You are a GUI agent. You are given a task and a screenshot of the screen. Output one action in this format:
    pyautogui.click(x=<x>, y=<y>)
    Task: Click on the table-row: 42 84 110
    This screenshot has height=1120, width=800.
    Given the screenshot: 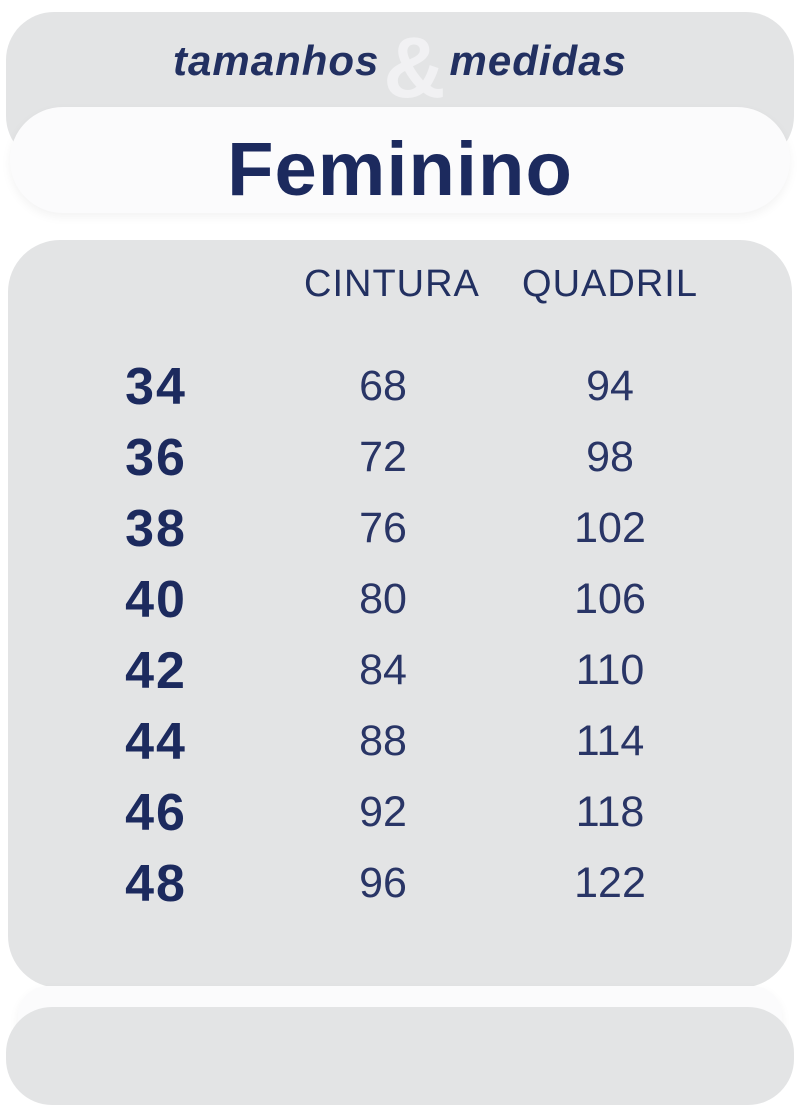 What is the action you would take?
    pyautogui.click(x=400, y=670)
    